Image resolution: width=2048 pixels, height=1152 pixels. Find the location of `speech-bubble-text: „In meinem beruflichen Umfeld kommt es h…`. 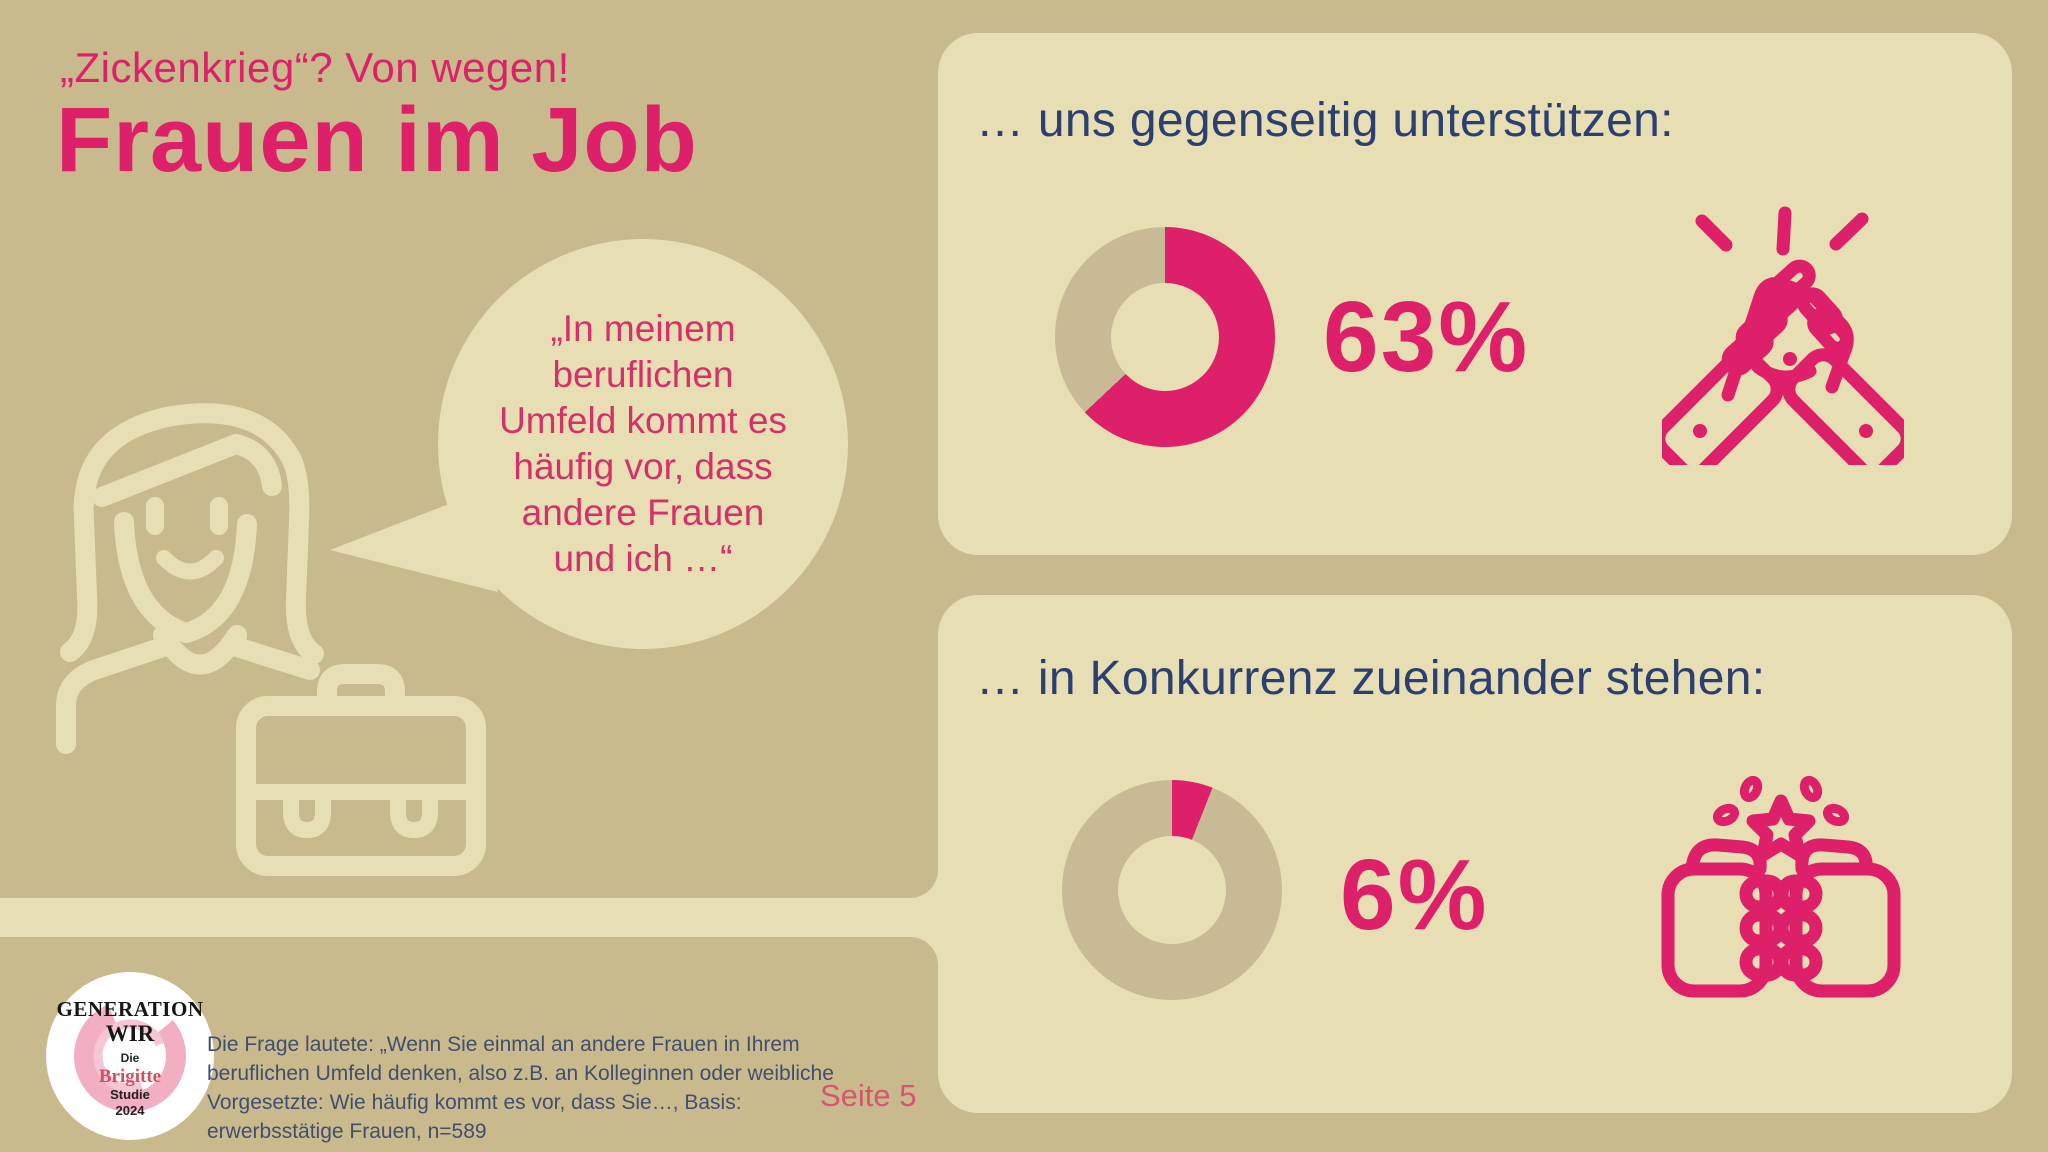

speech-bubble-text: „In meinem beruflichen Umfeld kommt es h… is located at coordinates (643, 443).